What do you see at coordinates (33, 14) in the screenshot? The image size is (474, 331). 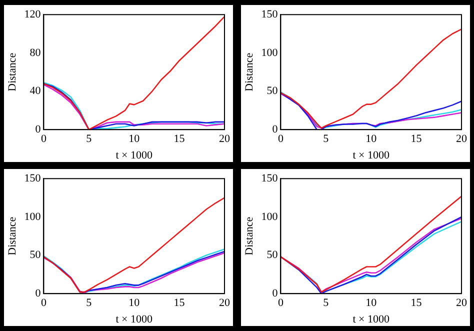 I see `y-tick-label: 120` at bounding box center [33, 14].